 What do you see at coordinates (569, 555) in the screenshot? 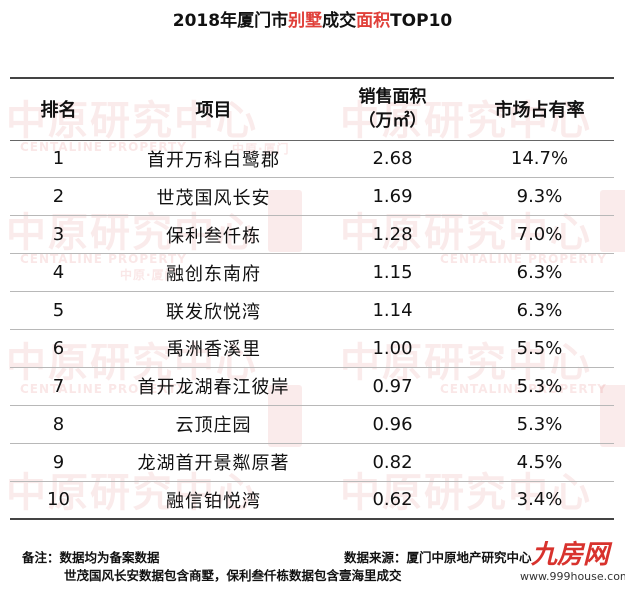
I see `logo-mark: 九房网` at bounding box center [569, 555].